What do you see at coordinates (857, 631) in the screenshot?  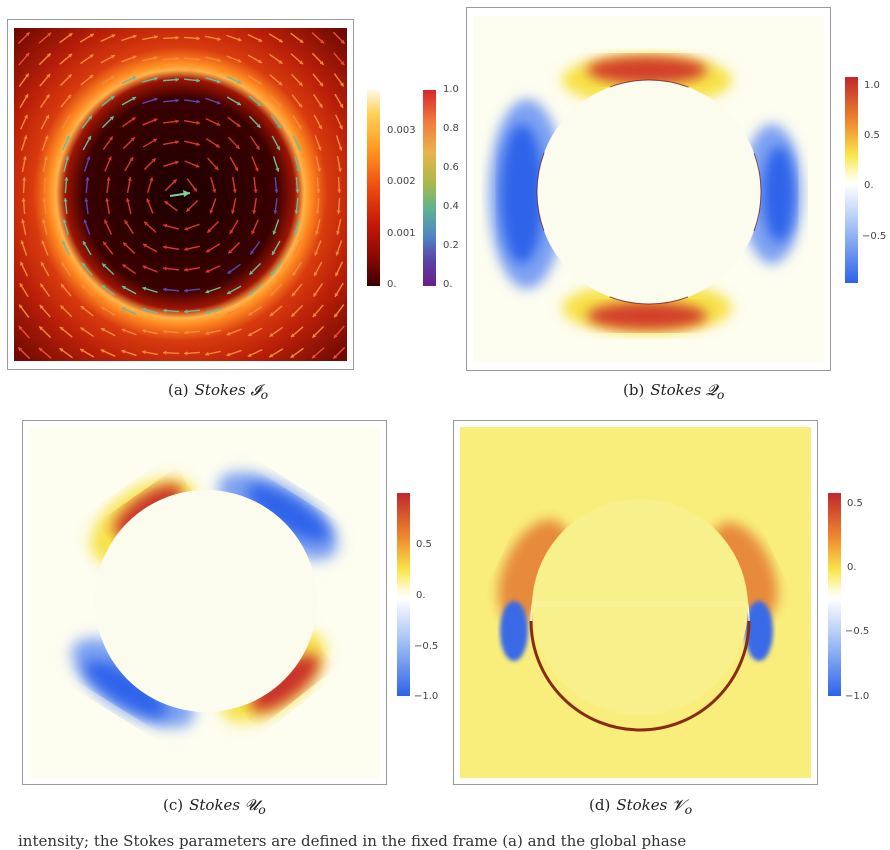 I see `v-tick-3: −0.5` at bounding box center [857, 631].